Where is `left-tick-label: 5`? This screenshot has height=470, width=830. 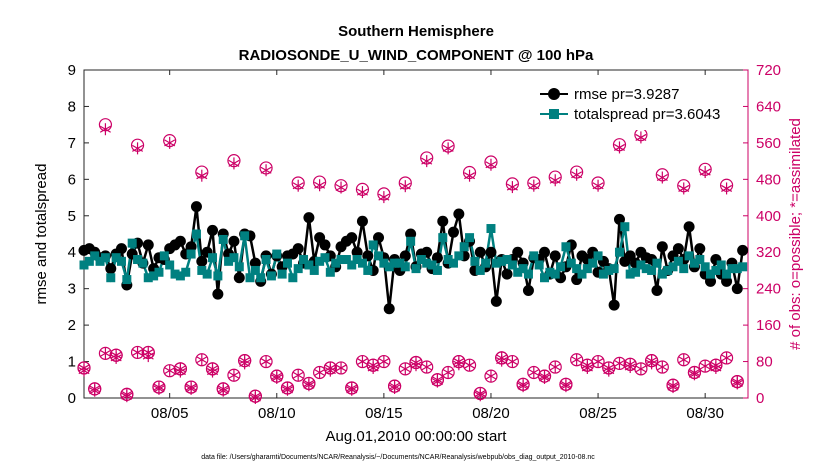
left-tick-label: 5 is located at coordinates (72, 216).